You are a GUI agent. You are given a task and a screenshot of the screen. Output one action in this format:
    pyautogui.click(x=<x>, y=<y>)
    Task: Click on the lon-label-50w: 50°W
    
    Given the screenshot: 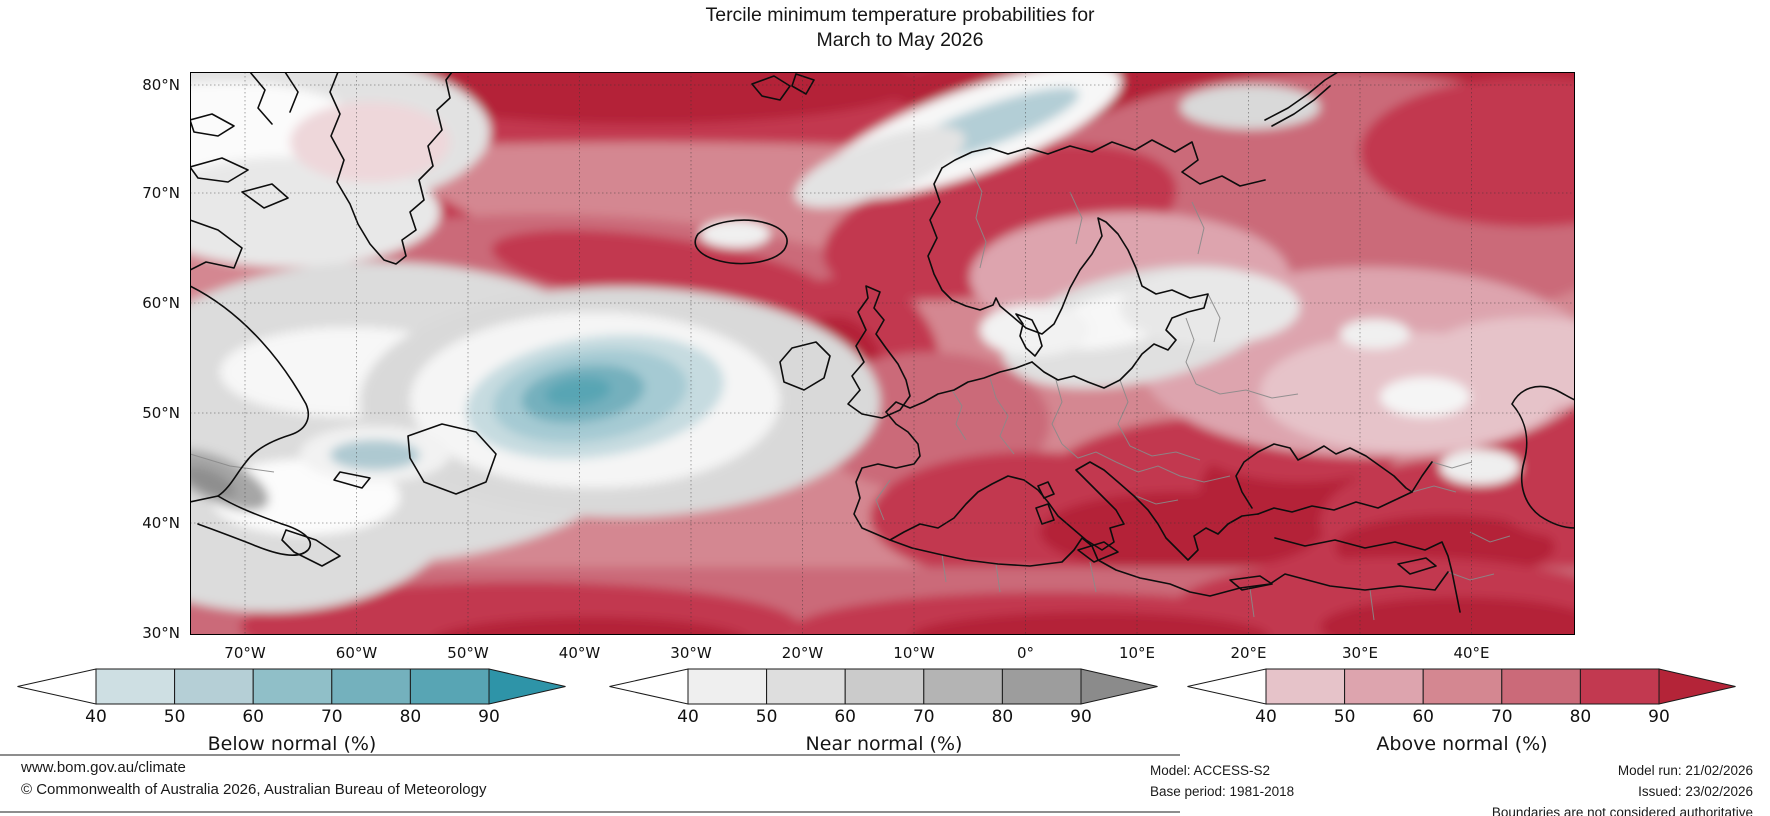 What is the action you would take?
    pyautogui.click(x=468, y=653)
    